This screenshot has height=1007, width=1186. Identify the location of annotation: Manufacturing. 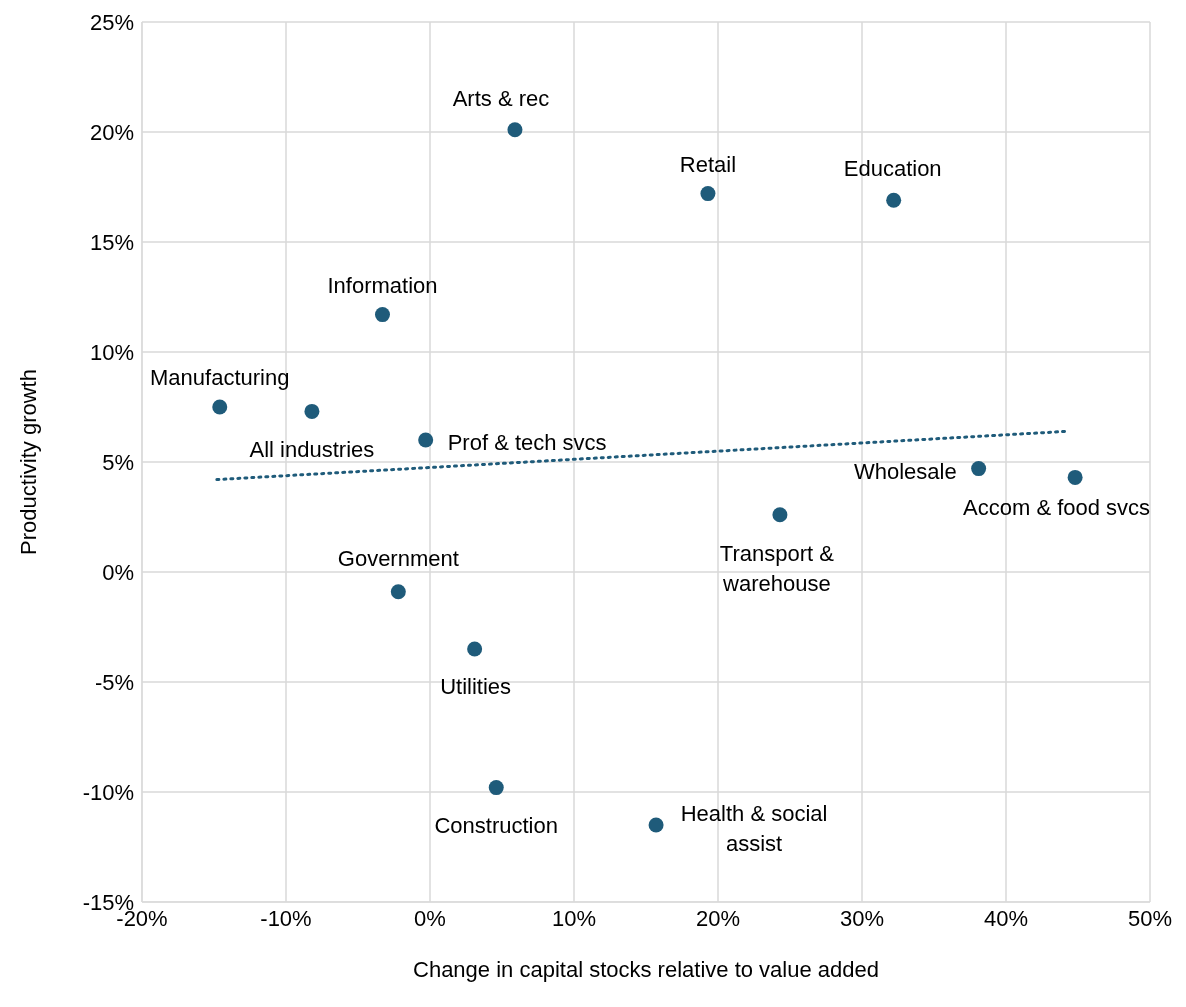
(220, 377).